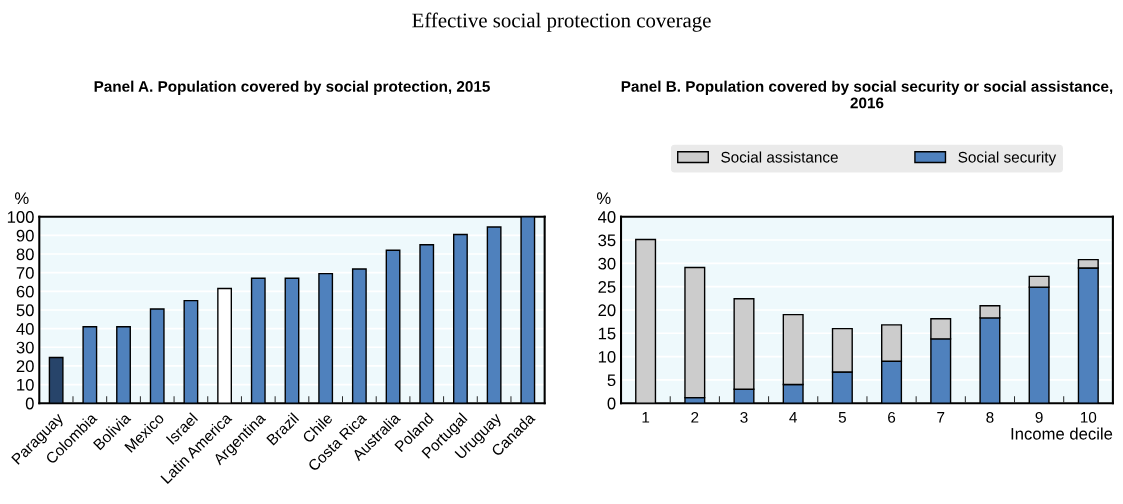  What do you see at coordinates (25, 291) in the screenshot?
I see `y-tick-label: 60` at bounding box center [25, 291].